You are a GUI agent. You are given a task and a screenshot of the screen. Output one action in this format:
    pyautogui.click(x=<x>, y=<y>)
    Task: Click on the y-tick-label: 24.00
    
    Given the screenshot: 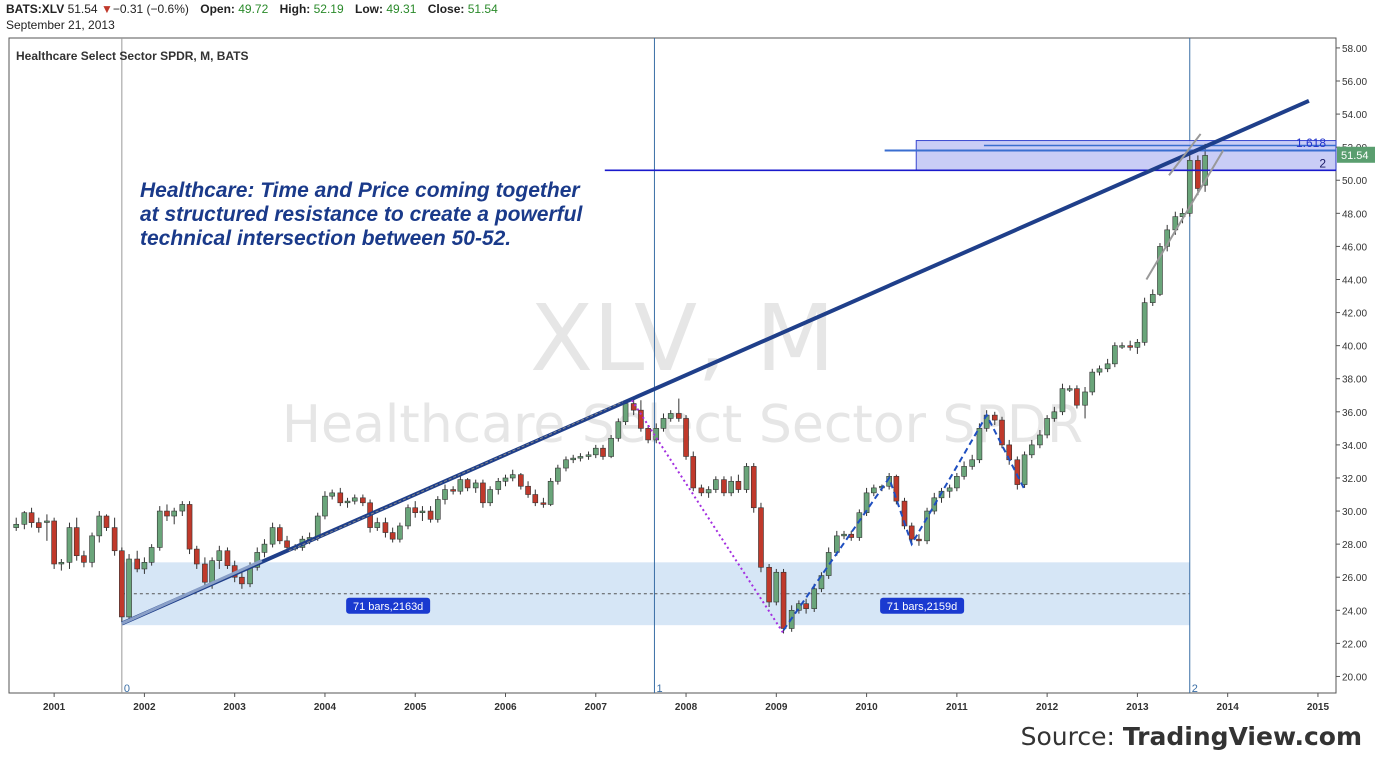 What is the action you would take?
    pyautogui.click(x=1354, y=611)
    